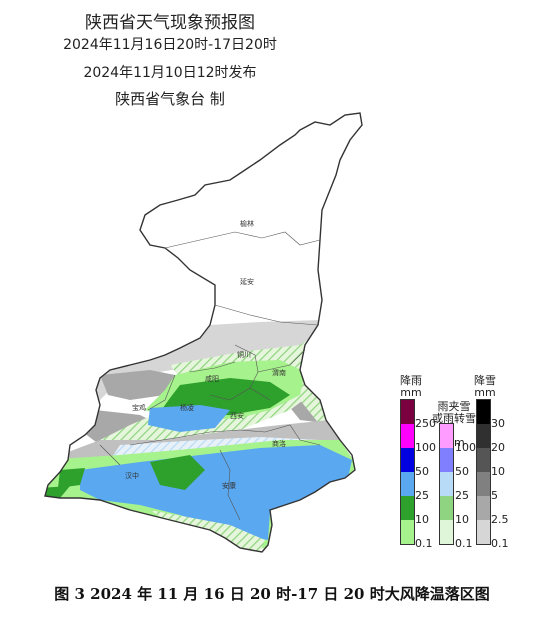 This screenshot has width=544, height=626. What do you see at coordinates (500, 543) in the screenshot?
I see `snow-tick-label: 0.1` at bounding box center [500, 543].